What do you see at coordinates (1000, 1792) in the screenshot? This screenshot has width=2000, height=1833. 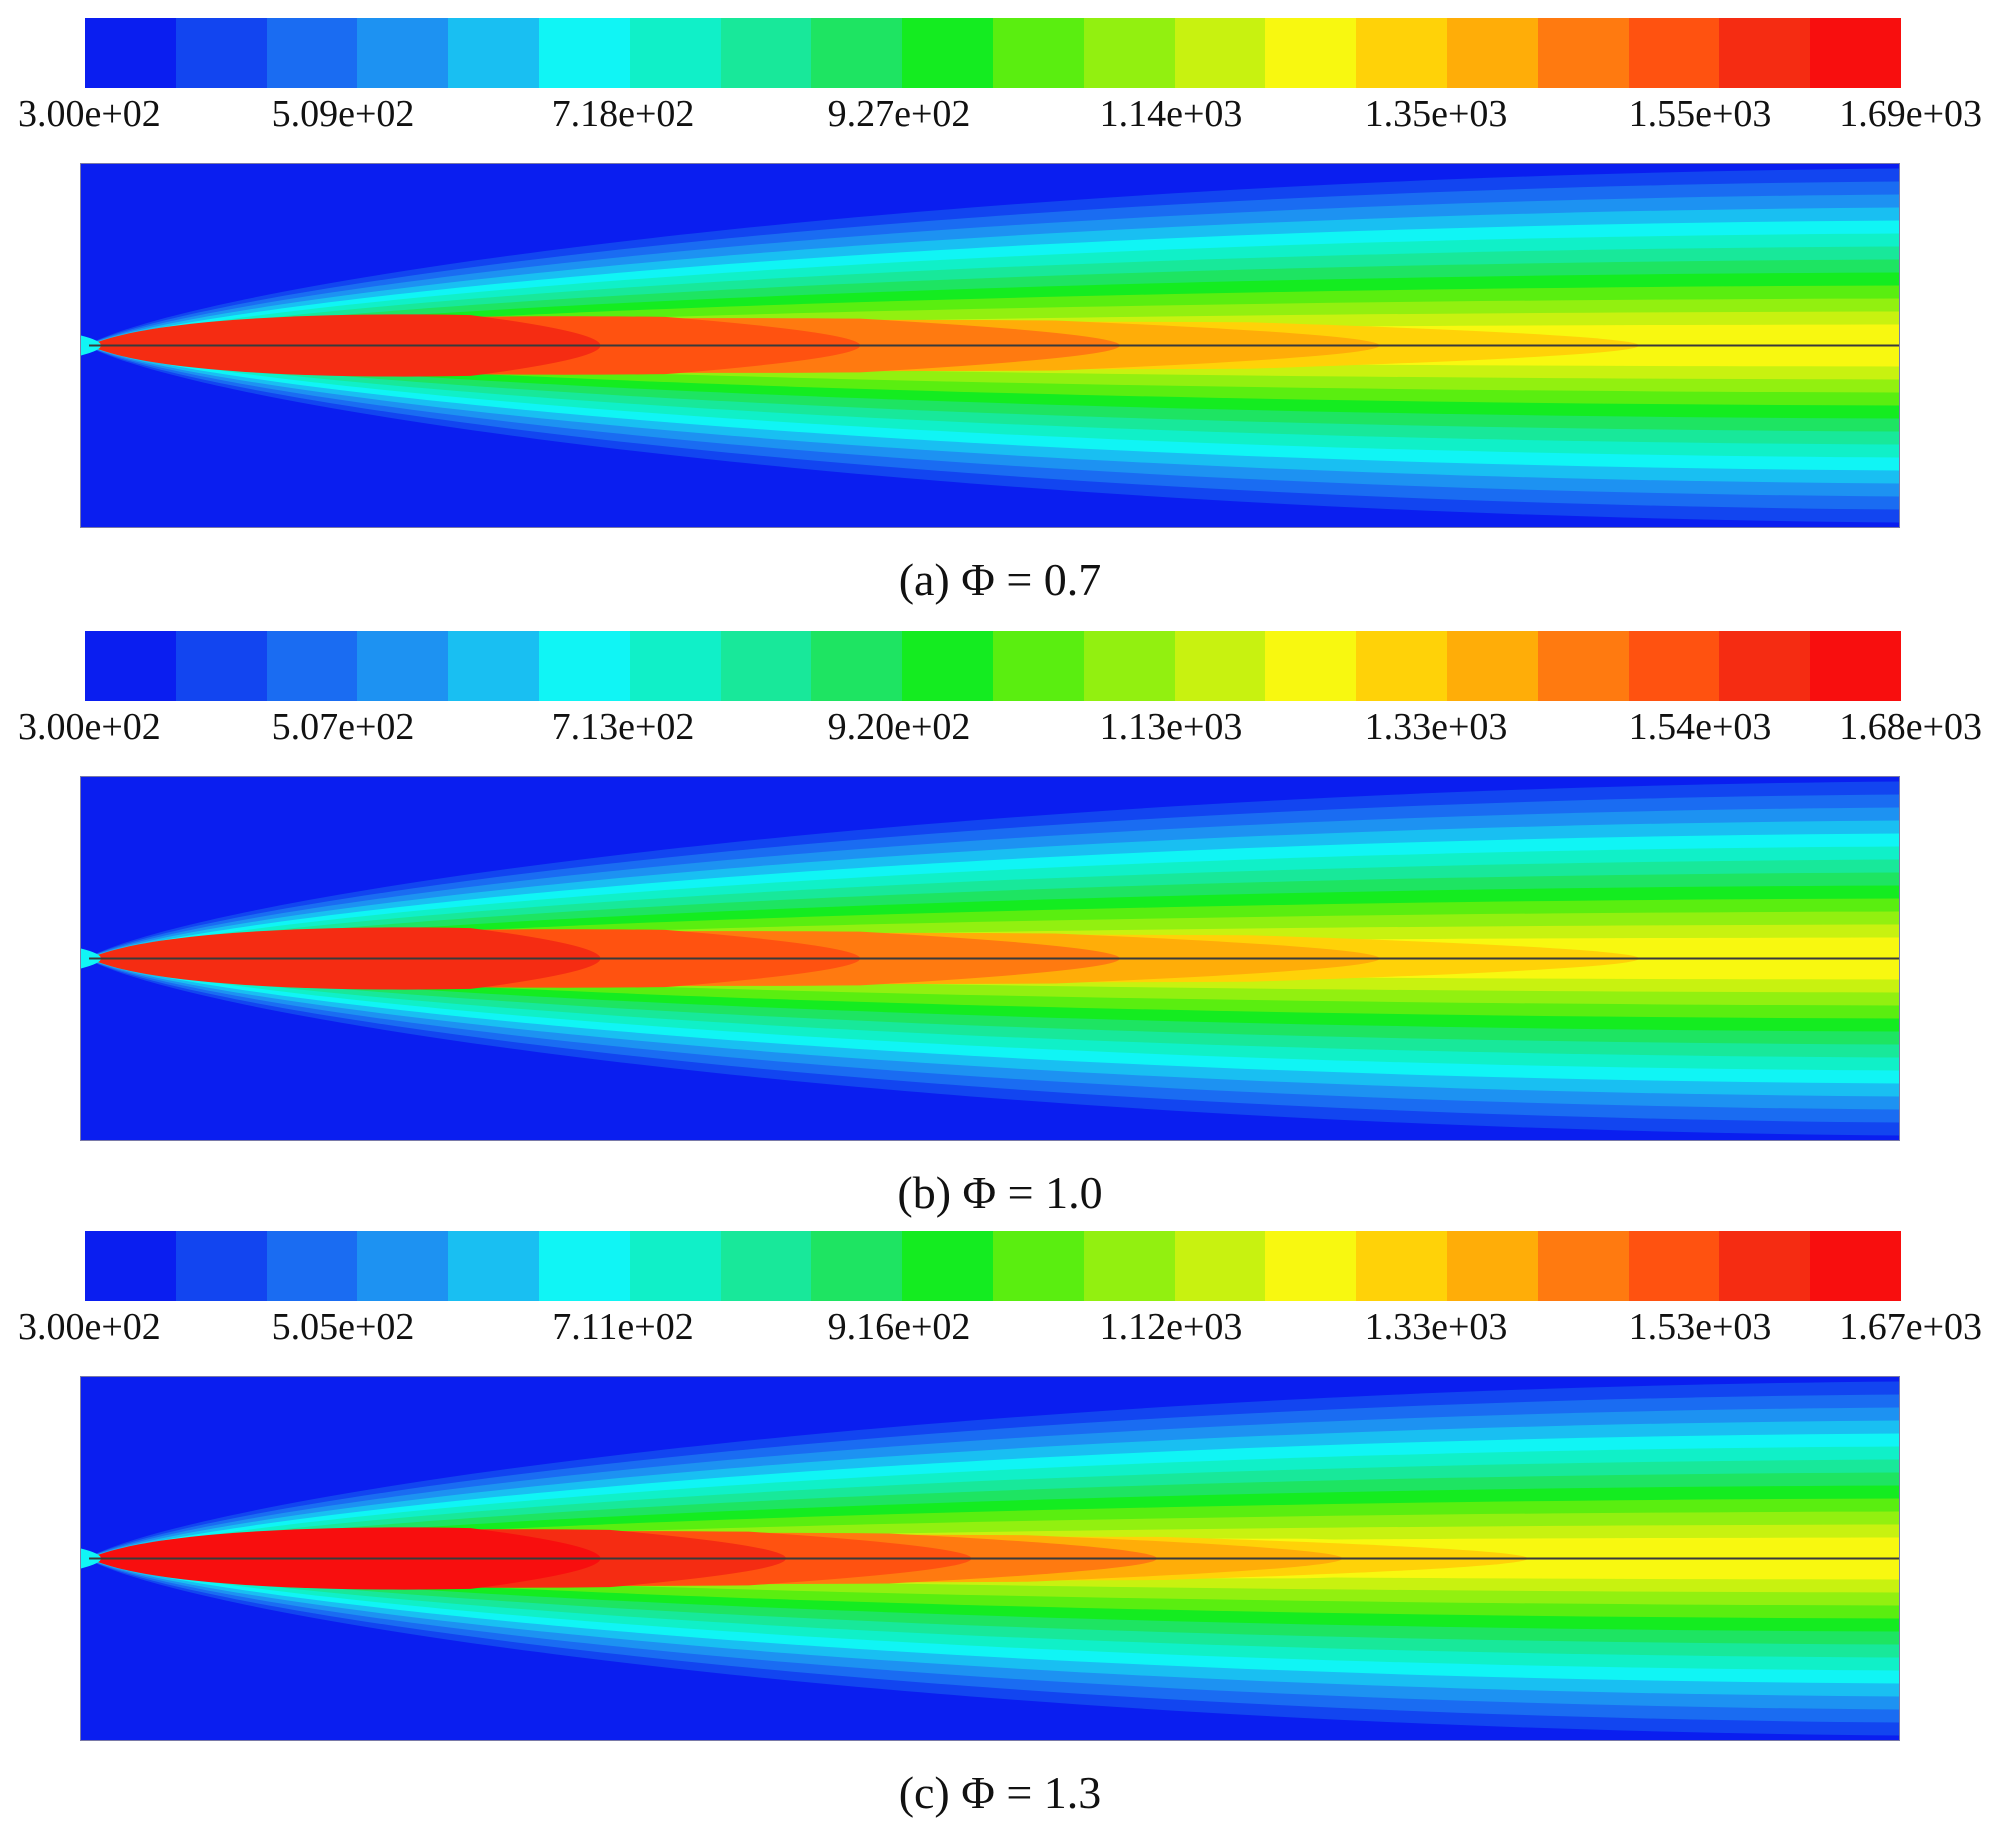 I see `panel-caption: (c) Φ = 1.3` at bounding box center [1000, 1792].